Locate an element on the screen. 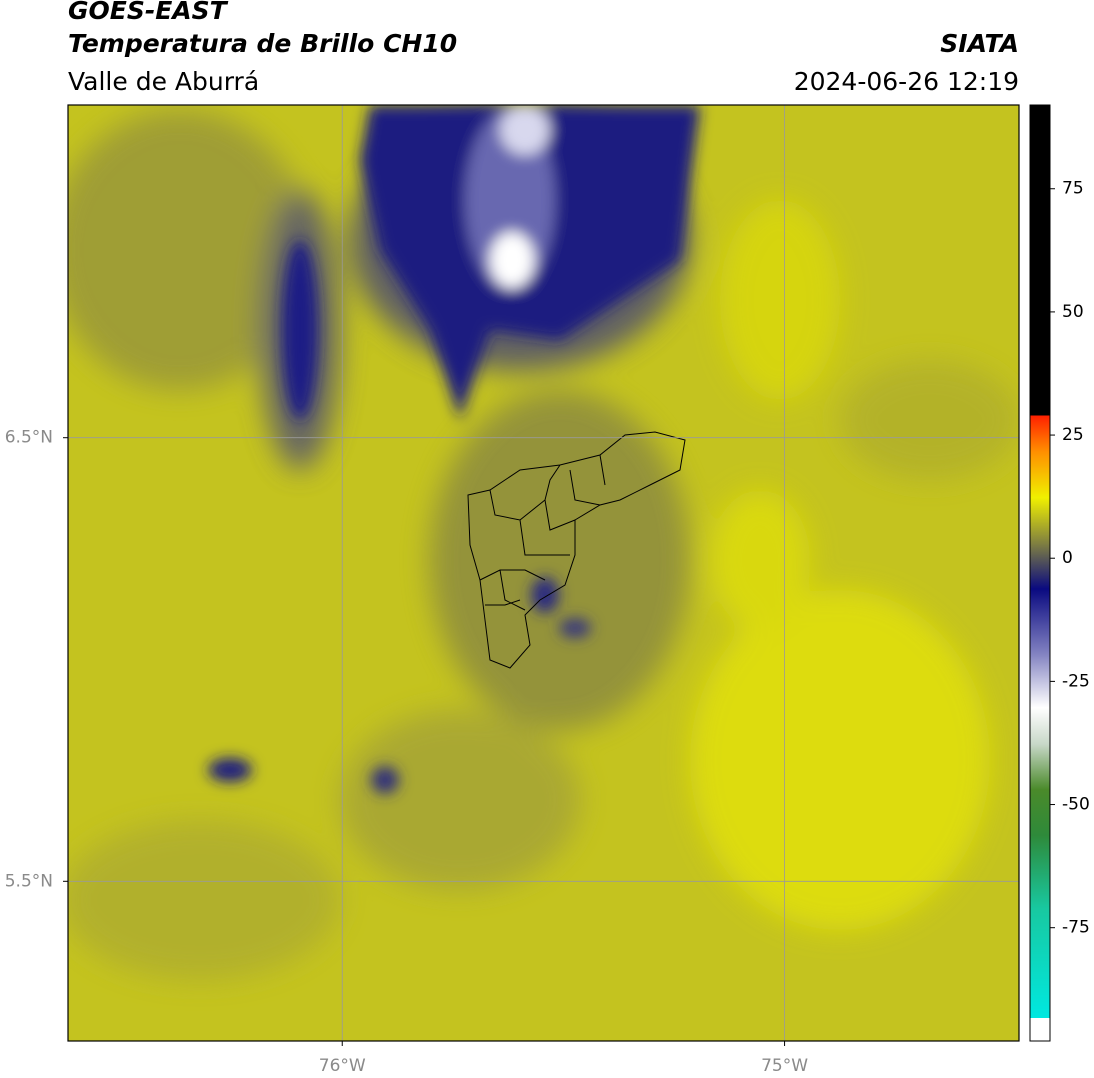 The image size is (1094, 1078). colorbar-ramp is located at coordinates (1040, 561).